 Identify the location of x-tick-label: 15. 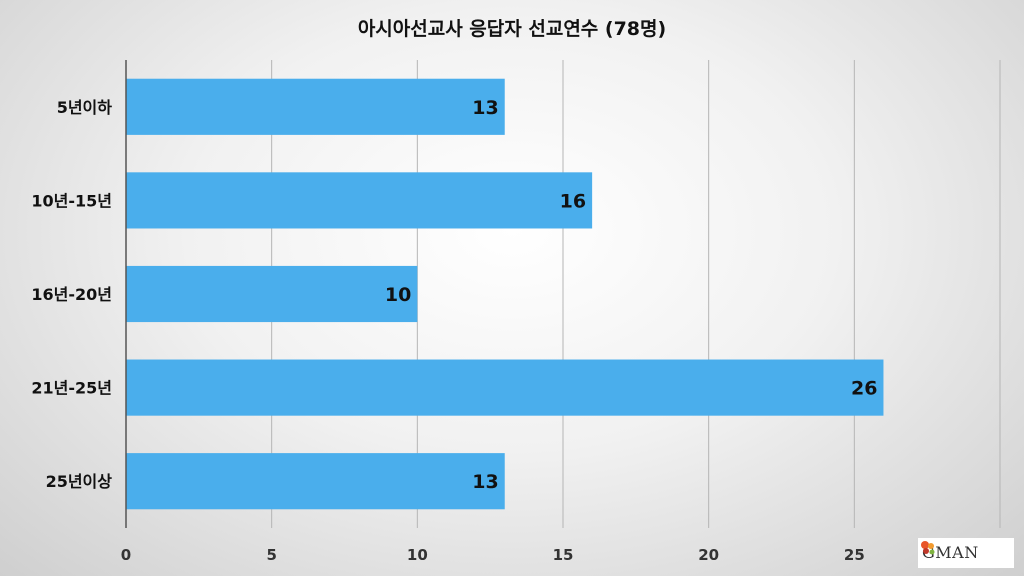
(563, 555).